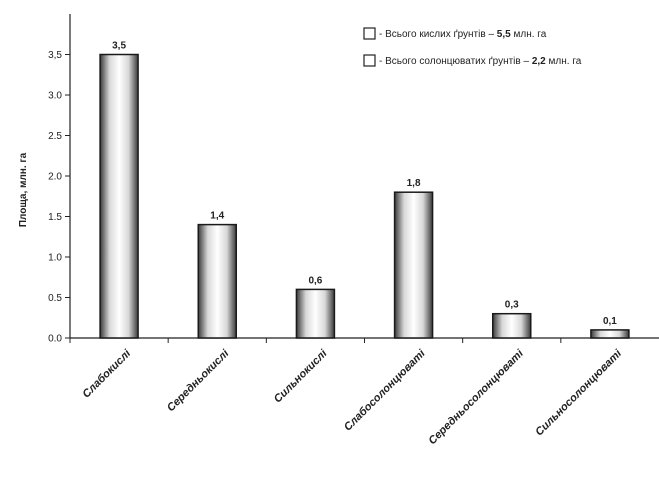 This screenshot has height=499, width=659. I want to click on y-tick-label: 3,5, so click(55, 55).